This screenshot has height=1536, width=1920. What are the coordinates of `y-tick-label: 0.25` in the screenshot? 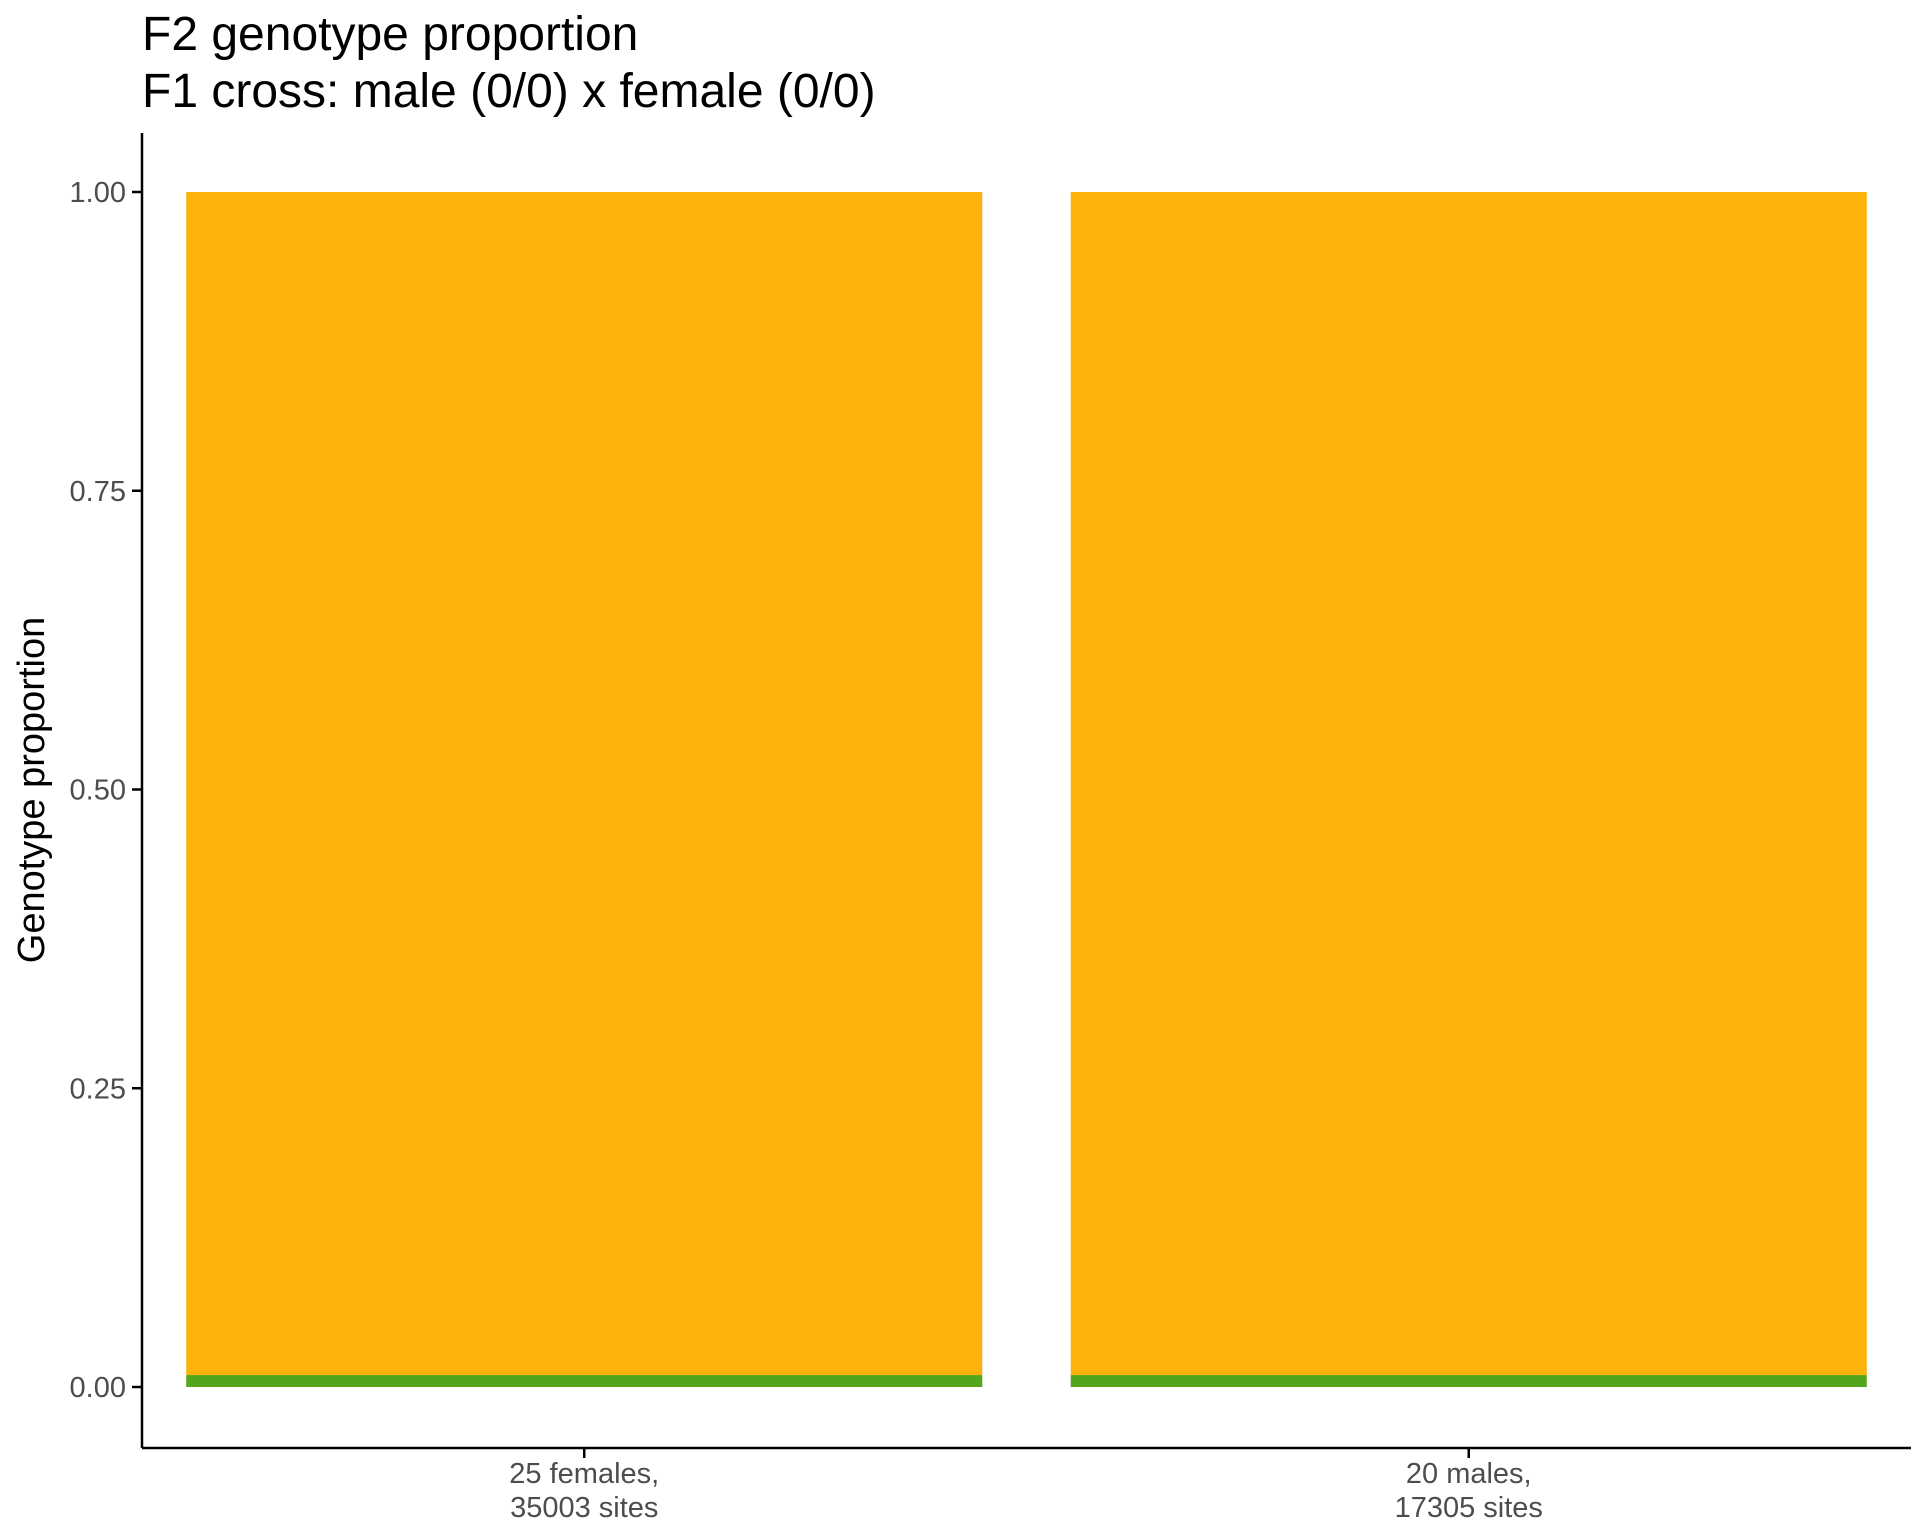 It's located at (98, 1089).